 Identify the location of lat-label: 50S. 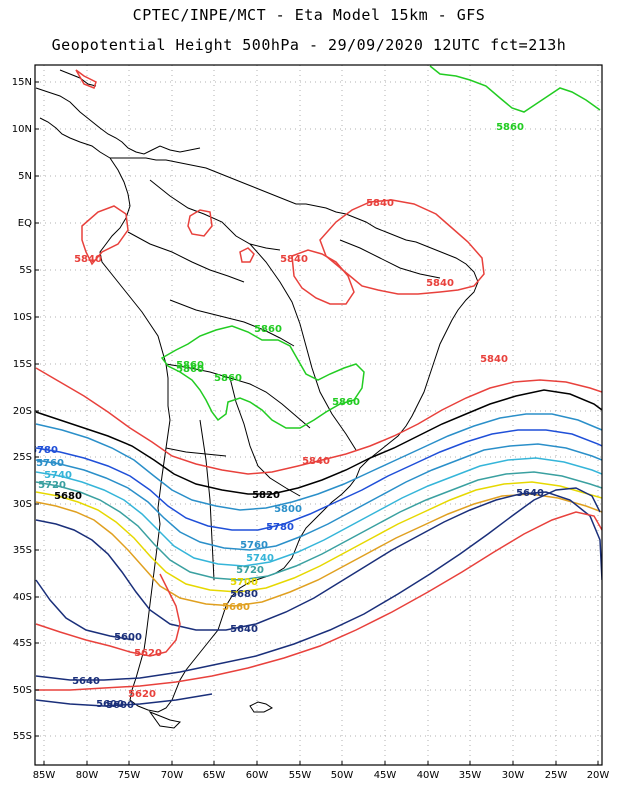
(22, 690).